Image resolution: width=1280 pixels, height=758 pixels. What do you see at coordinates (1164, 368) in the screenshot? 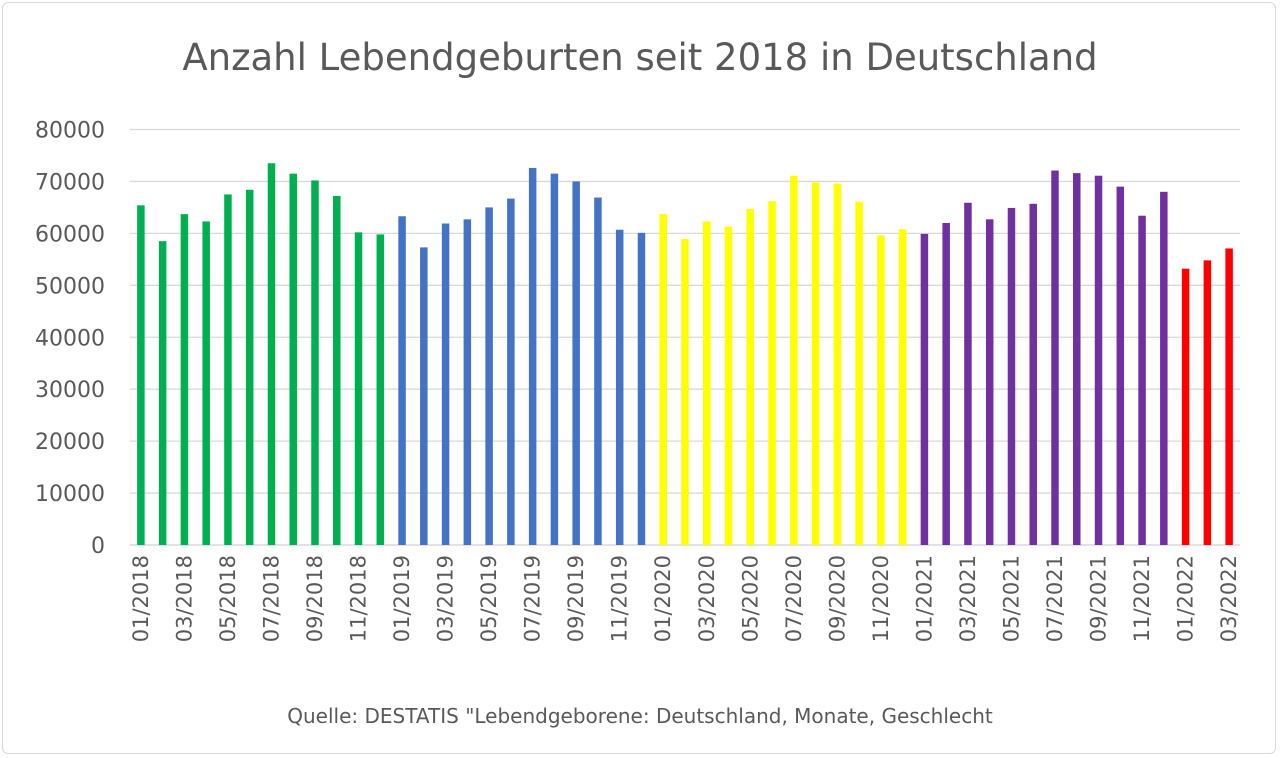
I see `bar-12-2021` at bounding box center [1164, 368].